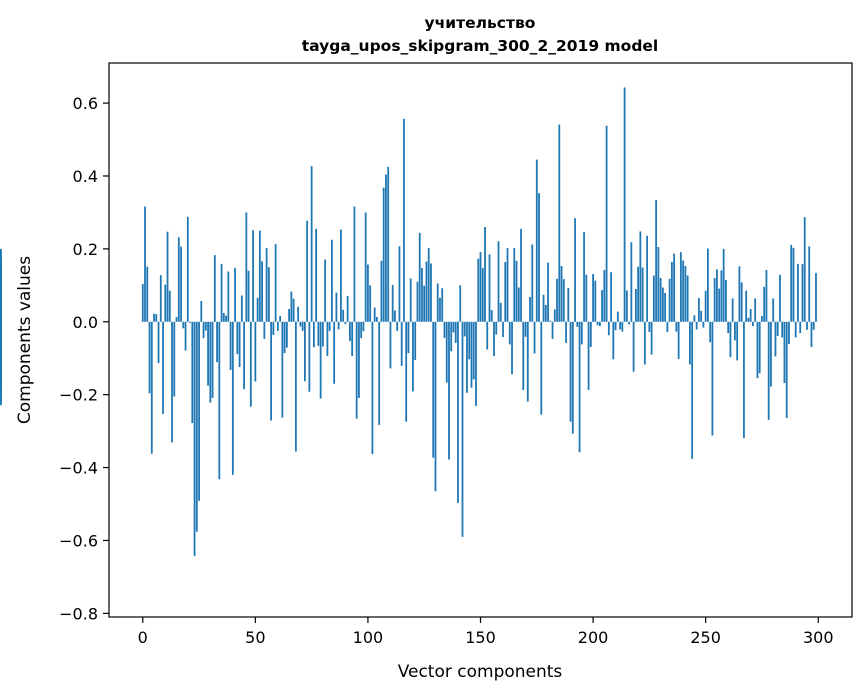 The image size is (867, 696). I want to click on y-tick-label: 0.2, so click(85, 249).